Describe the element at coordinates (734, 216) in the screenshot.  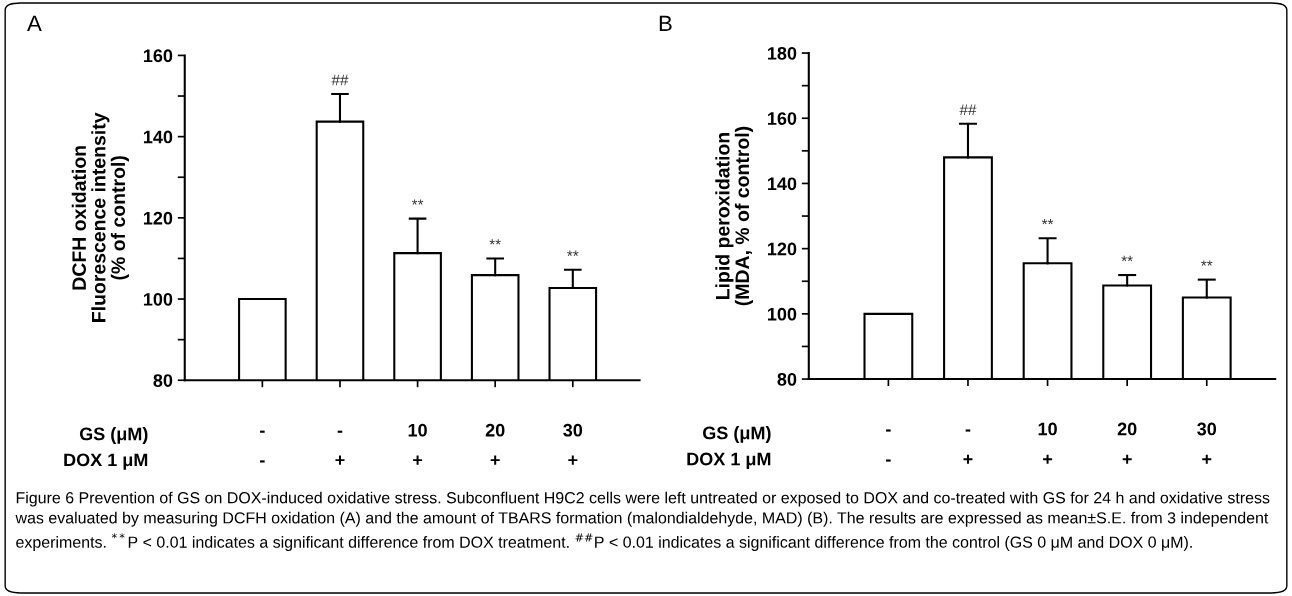
I see `y-axis-title: Lipid peroxidation (MDA, % of control)` at that location.